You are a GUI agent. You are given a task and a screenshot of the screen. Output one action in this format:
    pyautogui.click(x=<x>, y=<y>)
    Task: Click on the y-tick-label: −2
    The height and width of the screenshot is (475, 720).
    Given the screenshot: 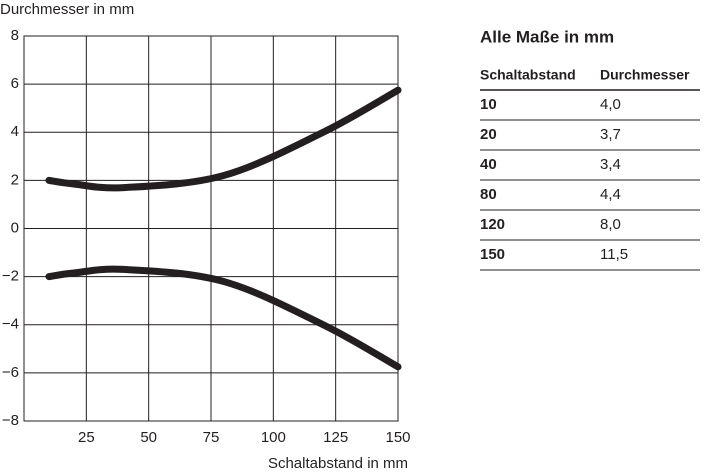 What is the action you would take?
    pyautogui.click(x=10, y=276)
    